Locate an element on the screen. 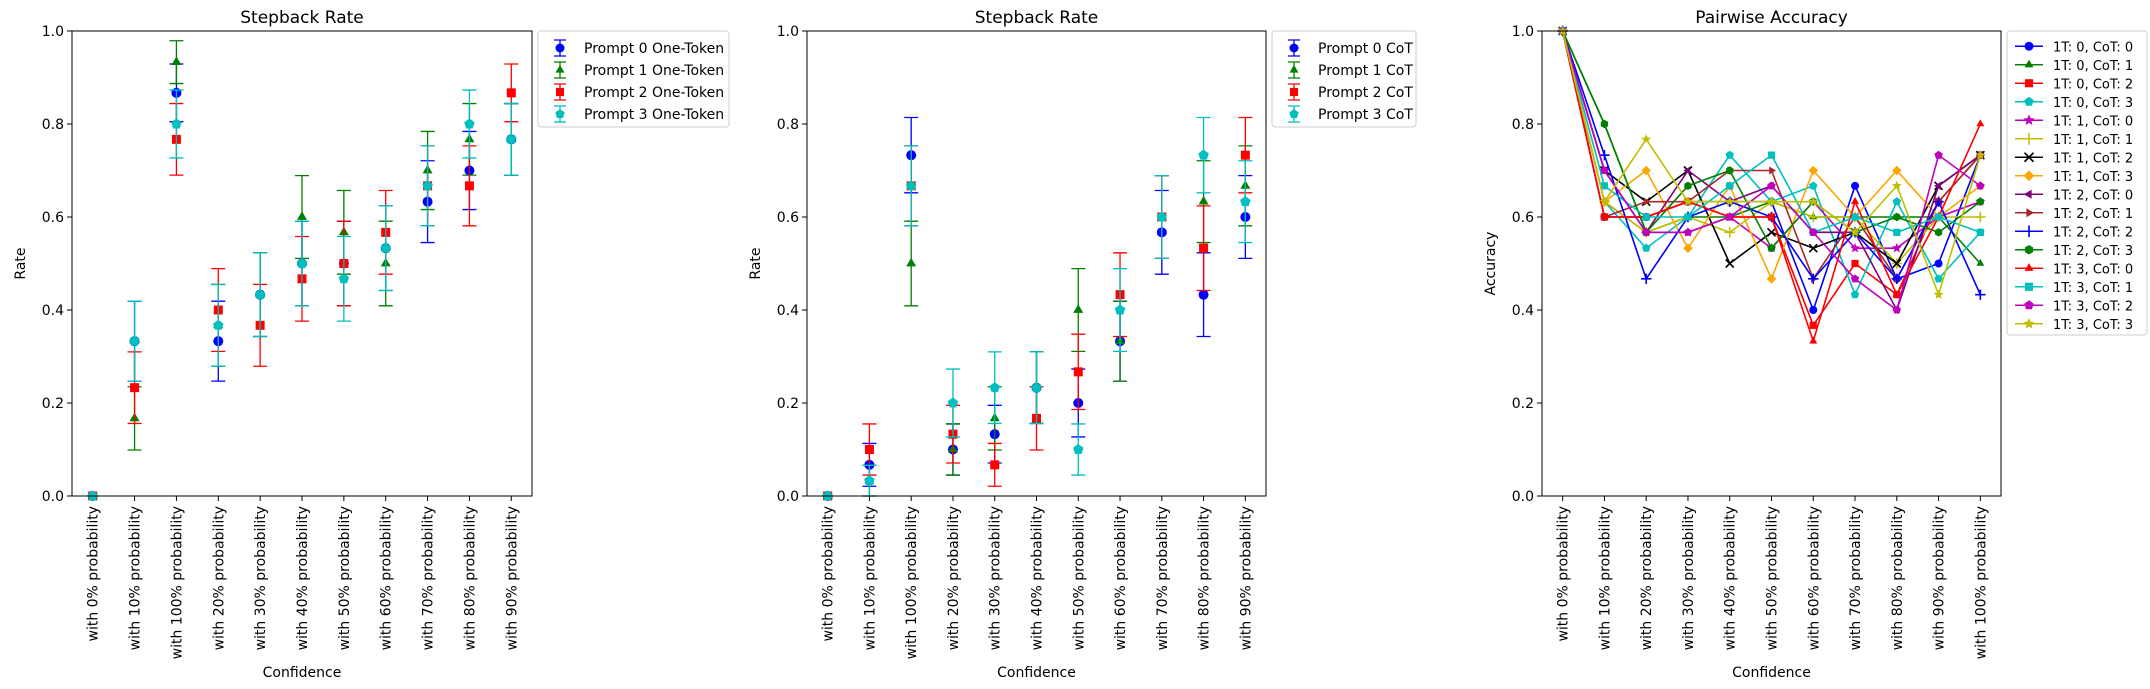 The height and width of the screenshot is (689, 2150). legend-label: 1T: 0, CoT: 2 is located at coordinates (2093, 84).